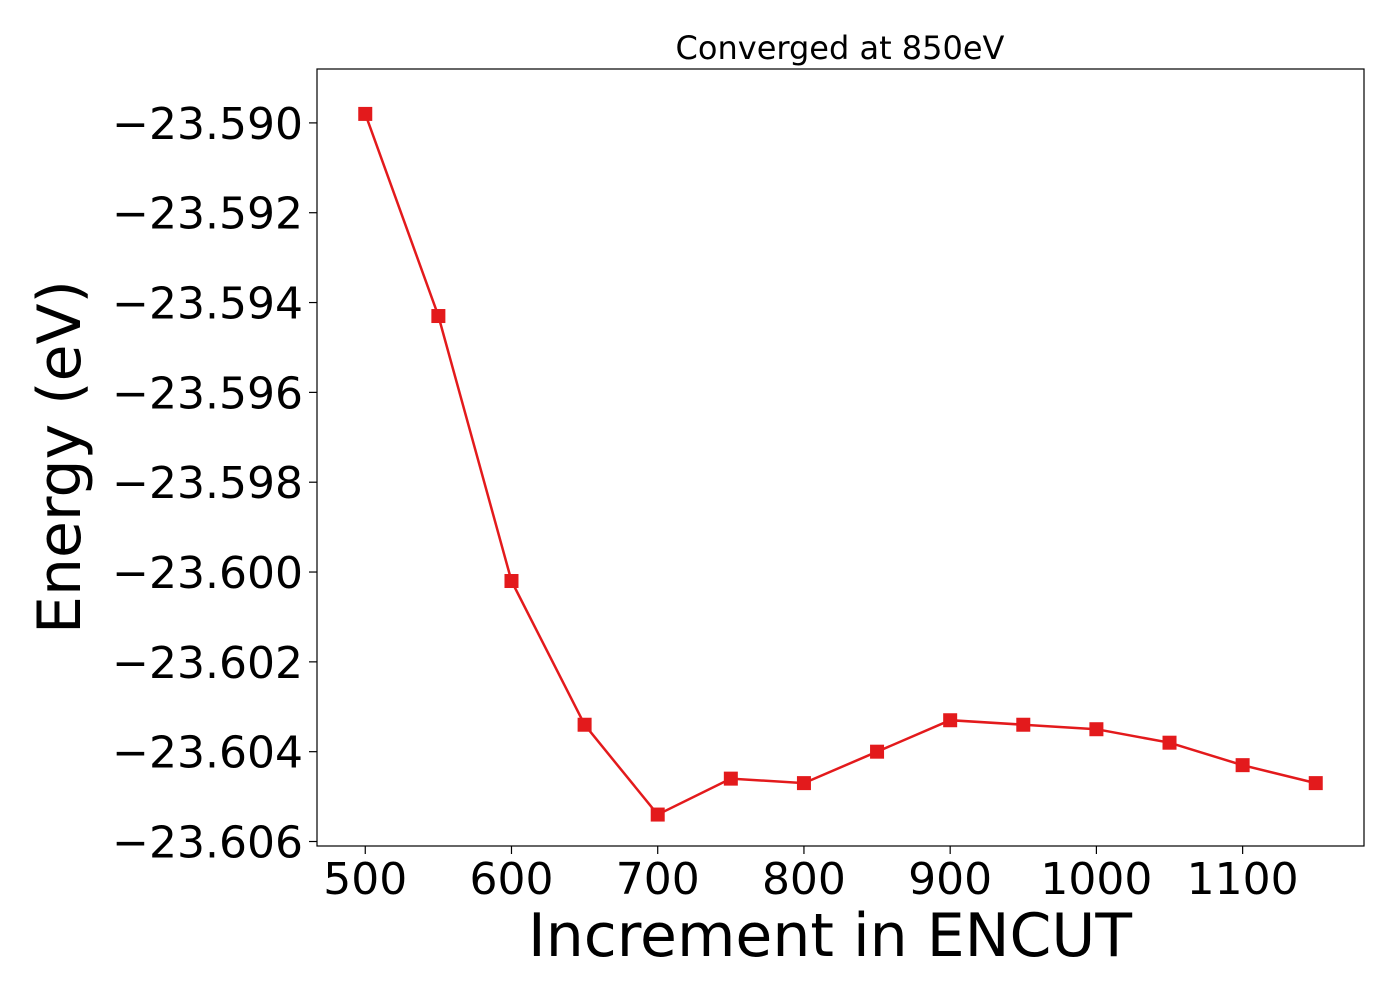 The image size is (1400, 1000). Describe the element at coordinates (830, 936) in the screenshot. I see `x-axis-title: Increment in ENCUT` at that location.